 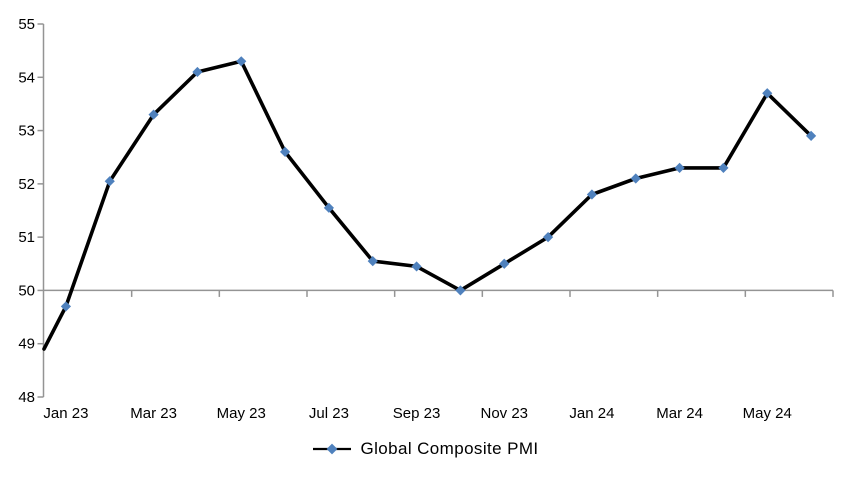 I want to click on x-axis-tick-label: Mar 24, so click(x=679, y=413).